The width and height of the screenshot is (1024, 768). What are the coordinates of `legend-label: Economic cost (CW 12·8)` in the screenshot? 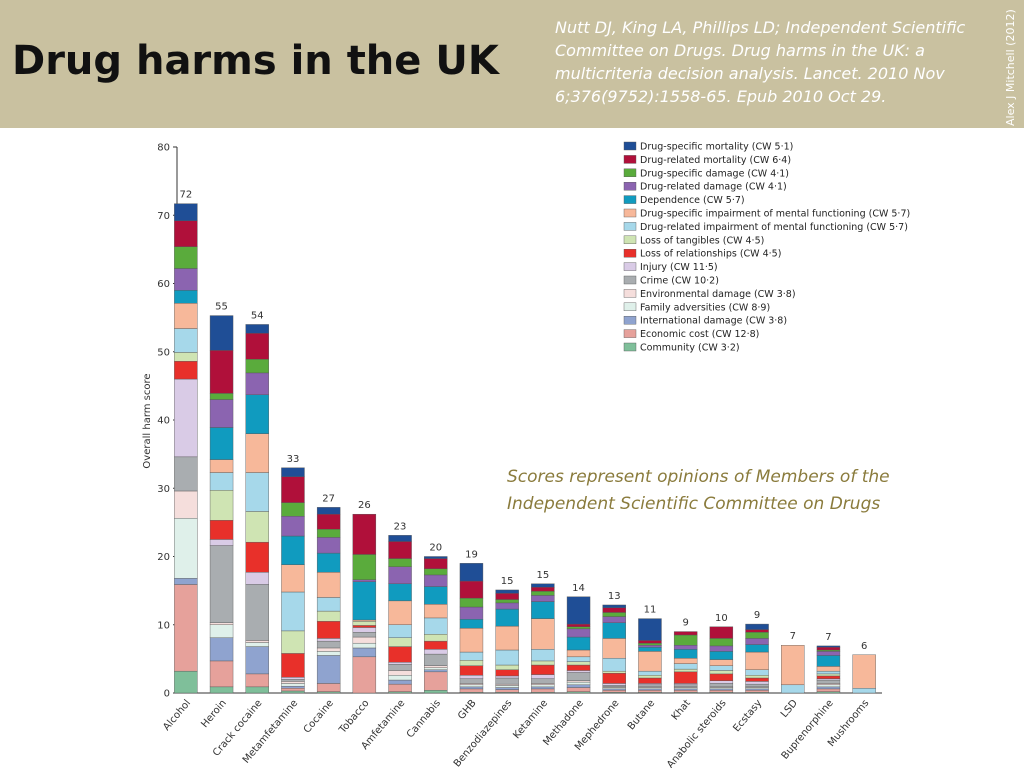 It's located at (699, 334).